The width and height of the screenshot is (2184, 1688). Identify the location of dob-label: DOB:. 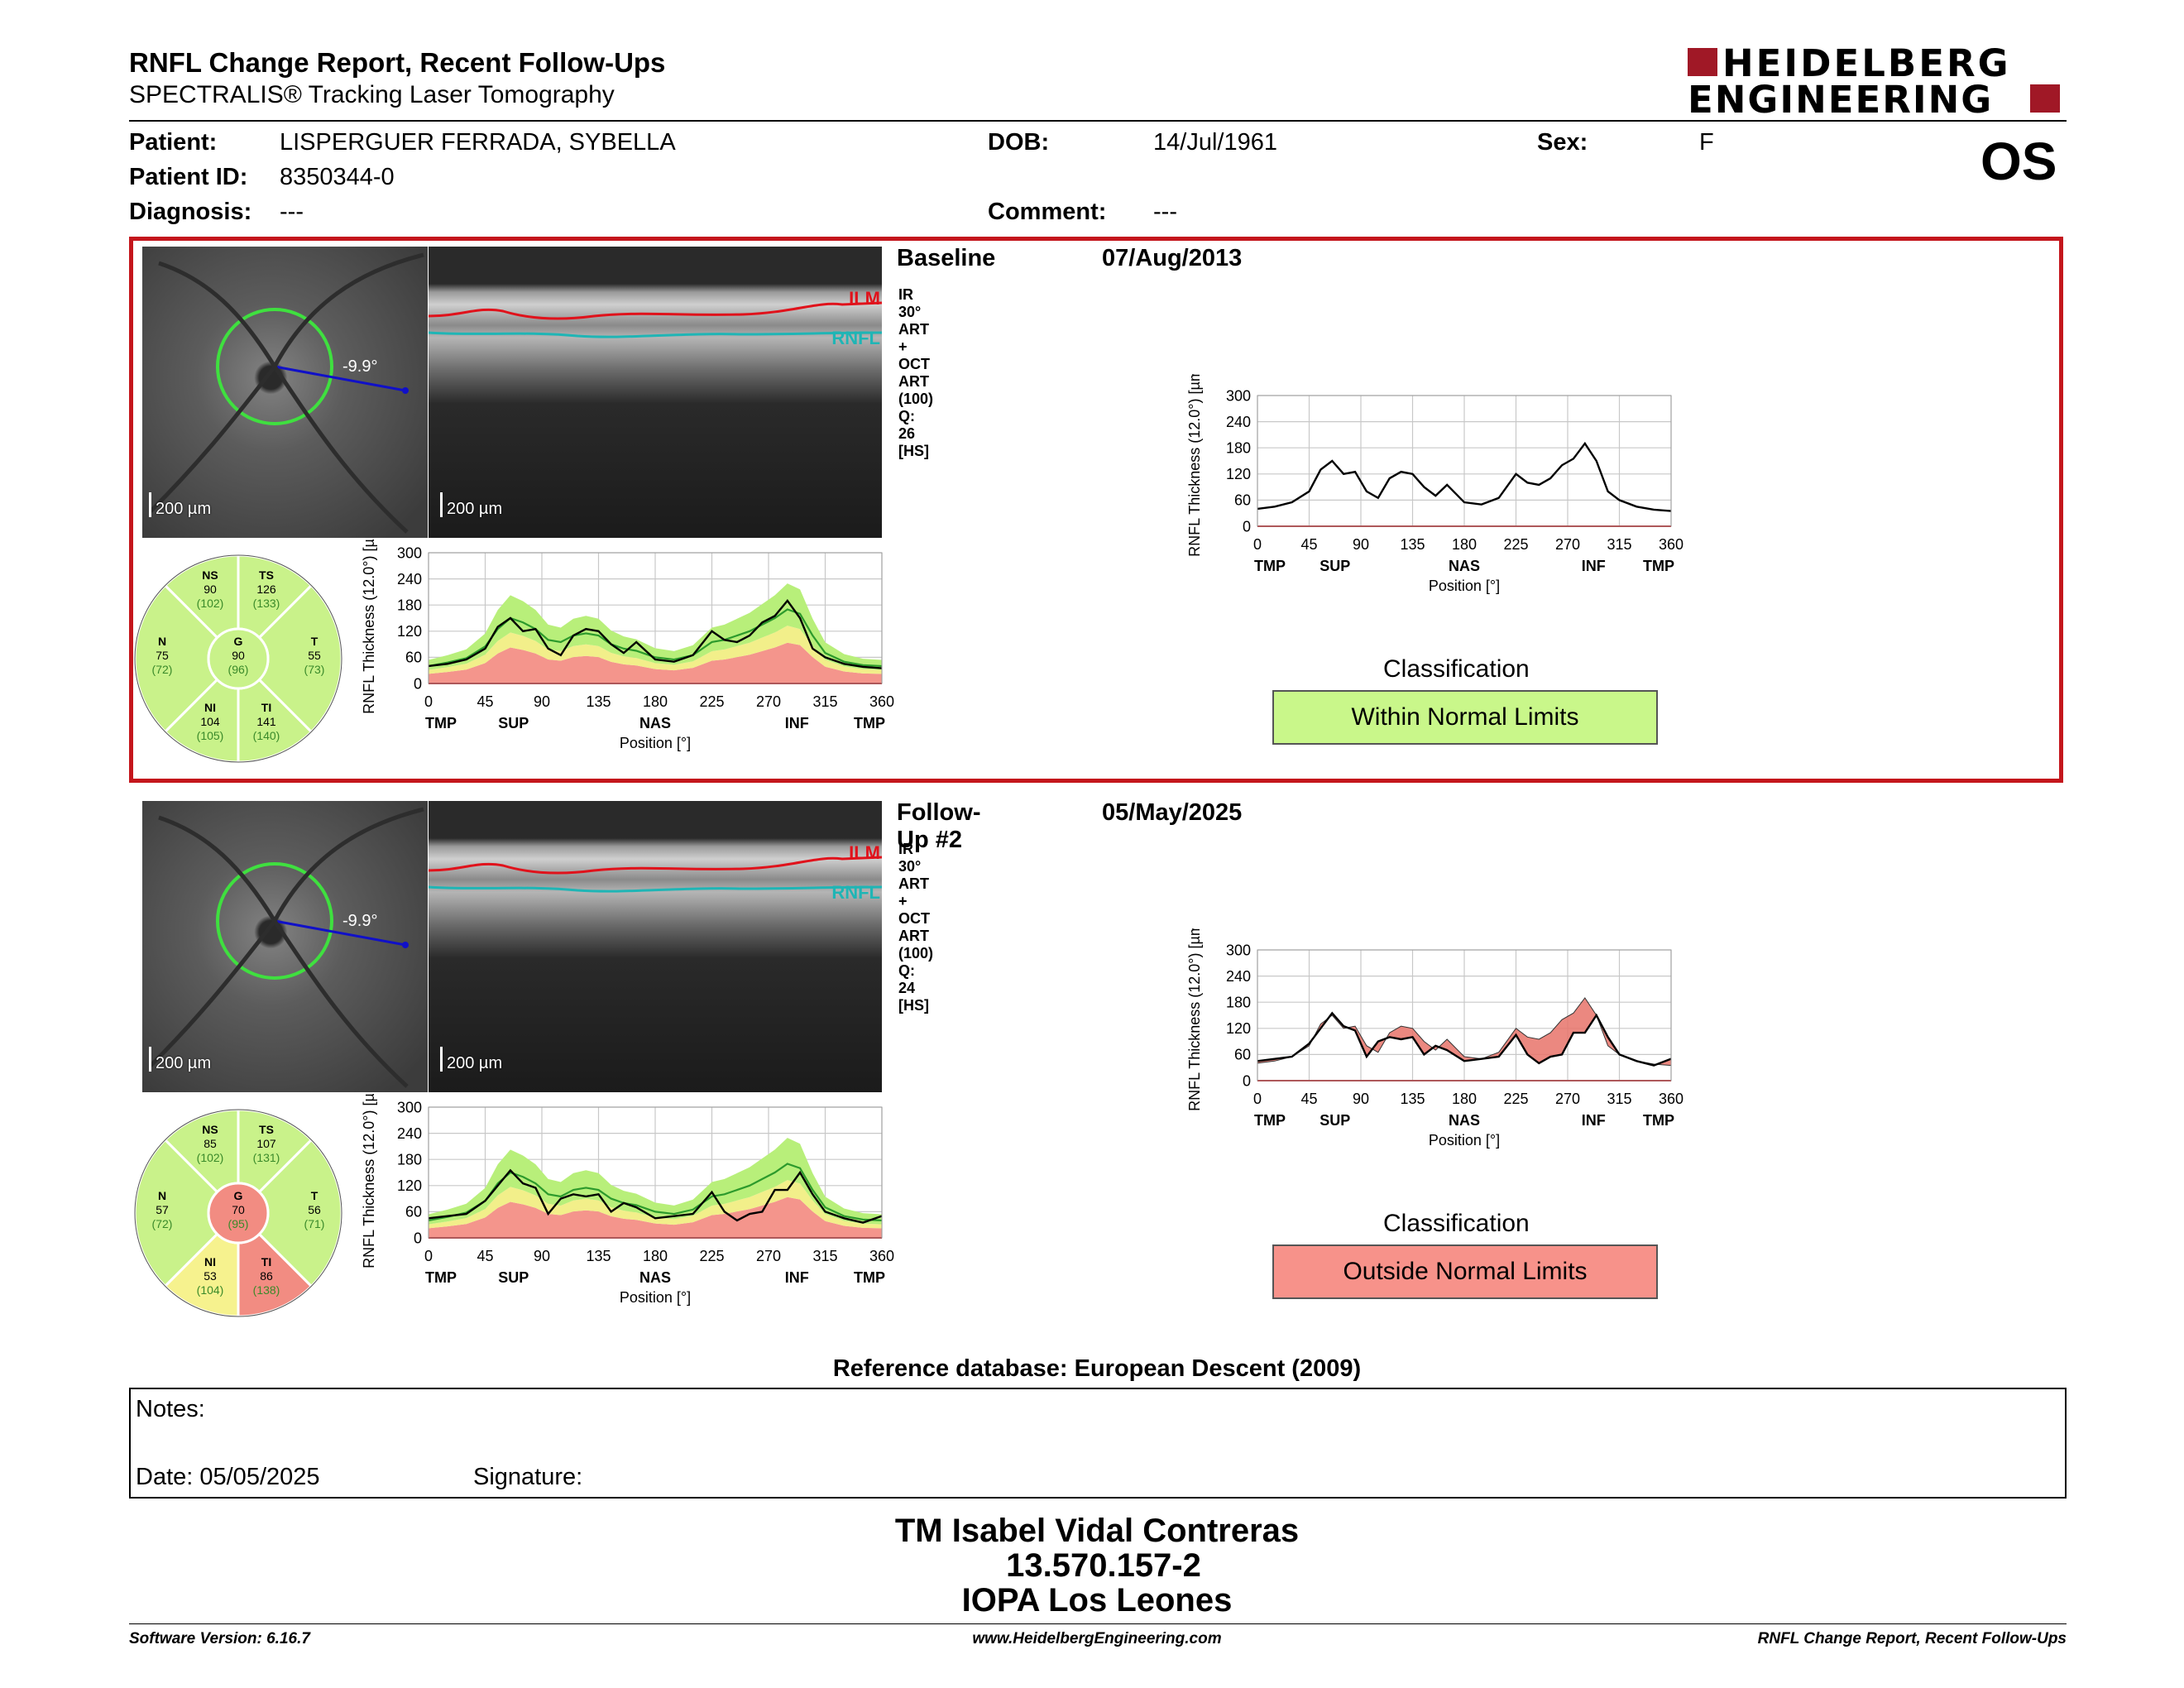
(1019, 142).